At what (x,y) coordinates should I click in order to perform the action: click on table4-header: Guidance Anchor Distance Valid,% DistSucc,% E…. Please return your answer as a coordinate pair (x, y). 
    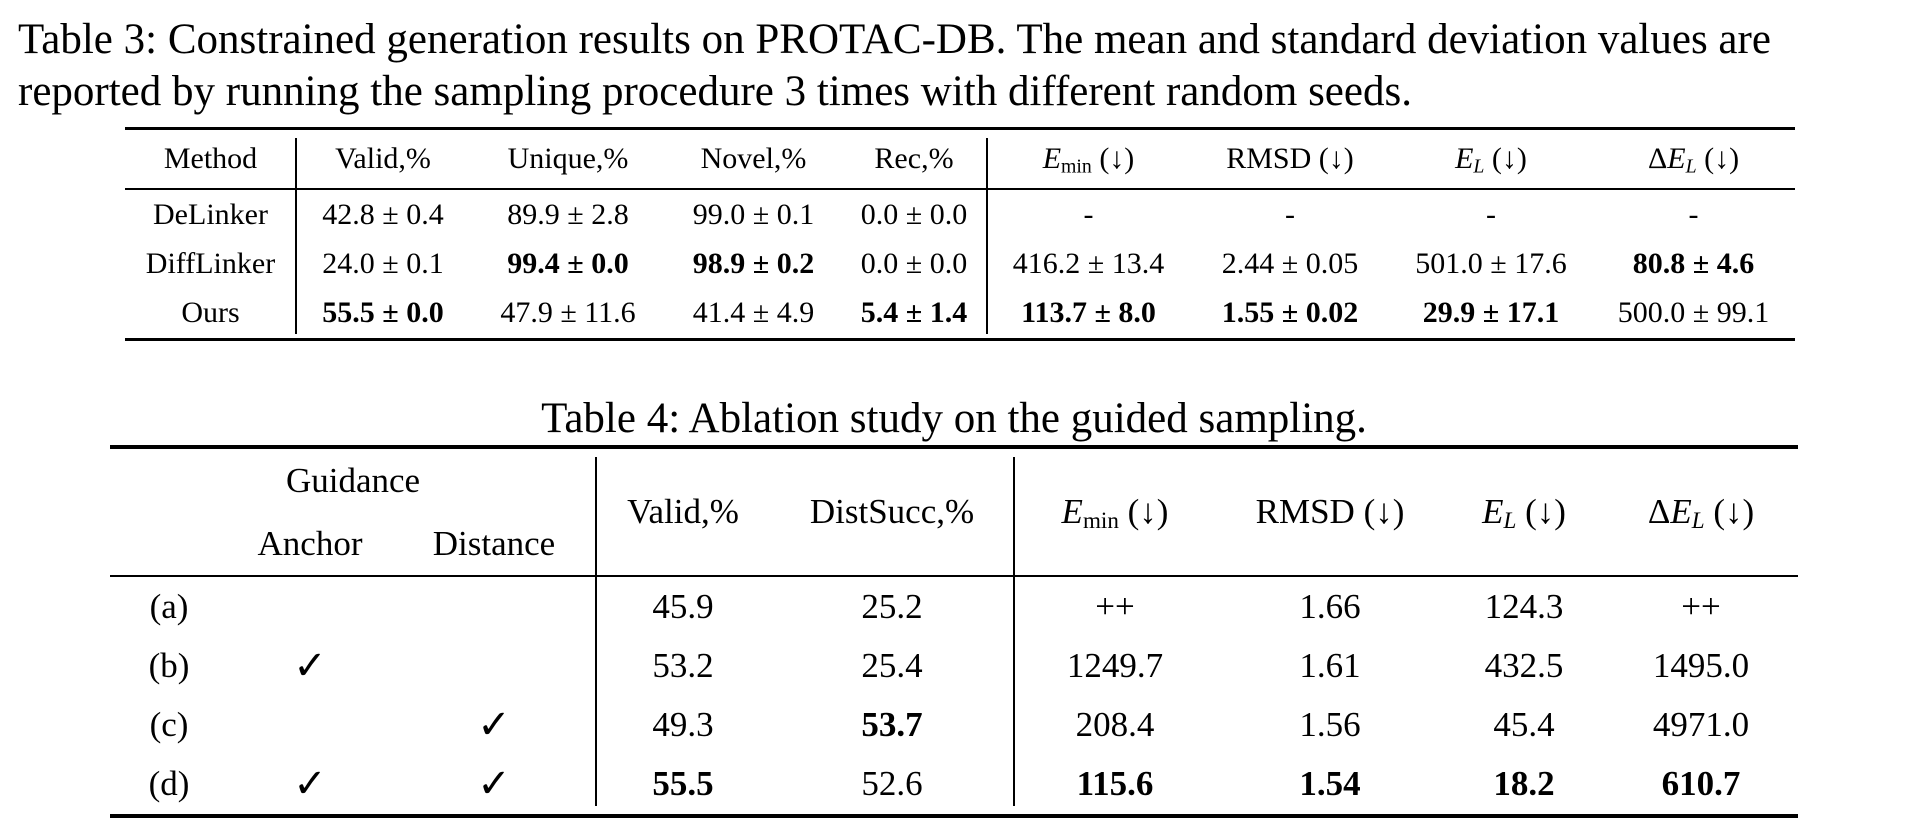
    Looking at the image, I should click on (954, 513).